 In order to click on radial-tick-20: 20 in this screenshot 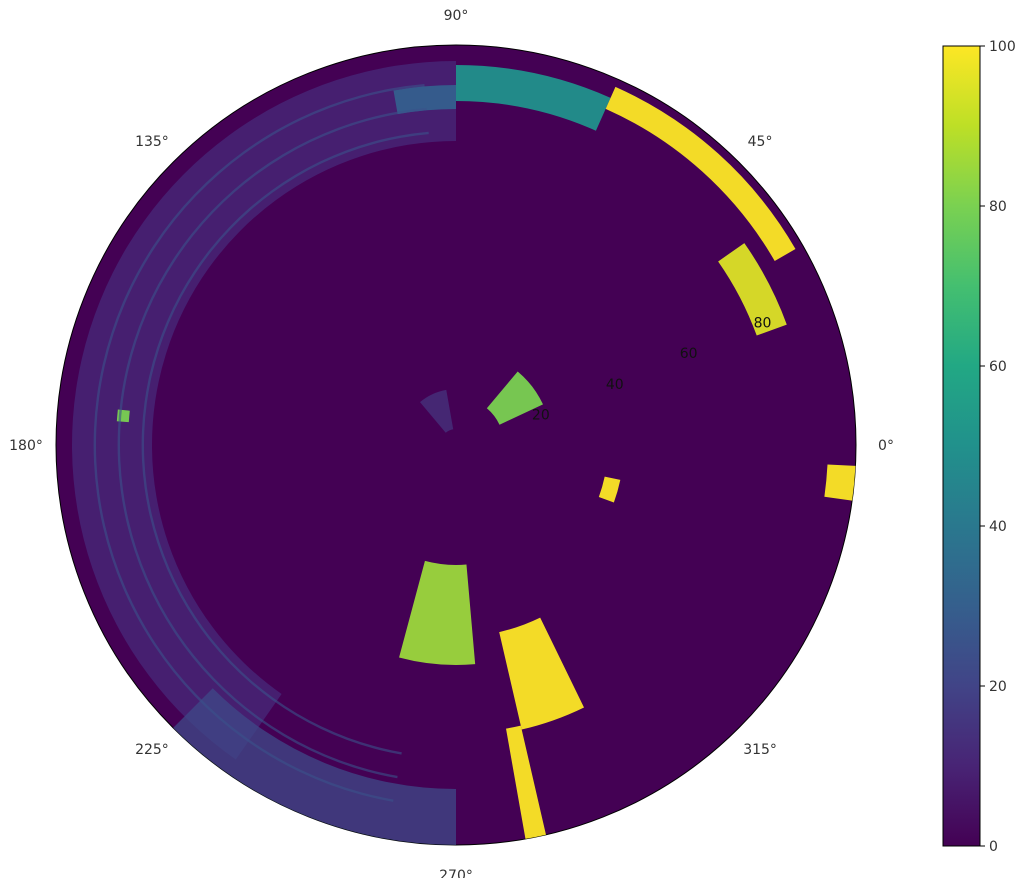, I will do `click(541, 415)`.